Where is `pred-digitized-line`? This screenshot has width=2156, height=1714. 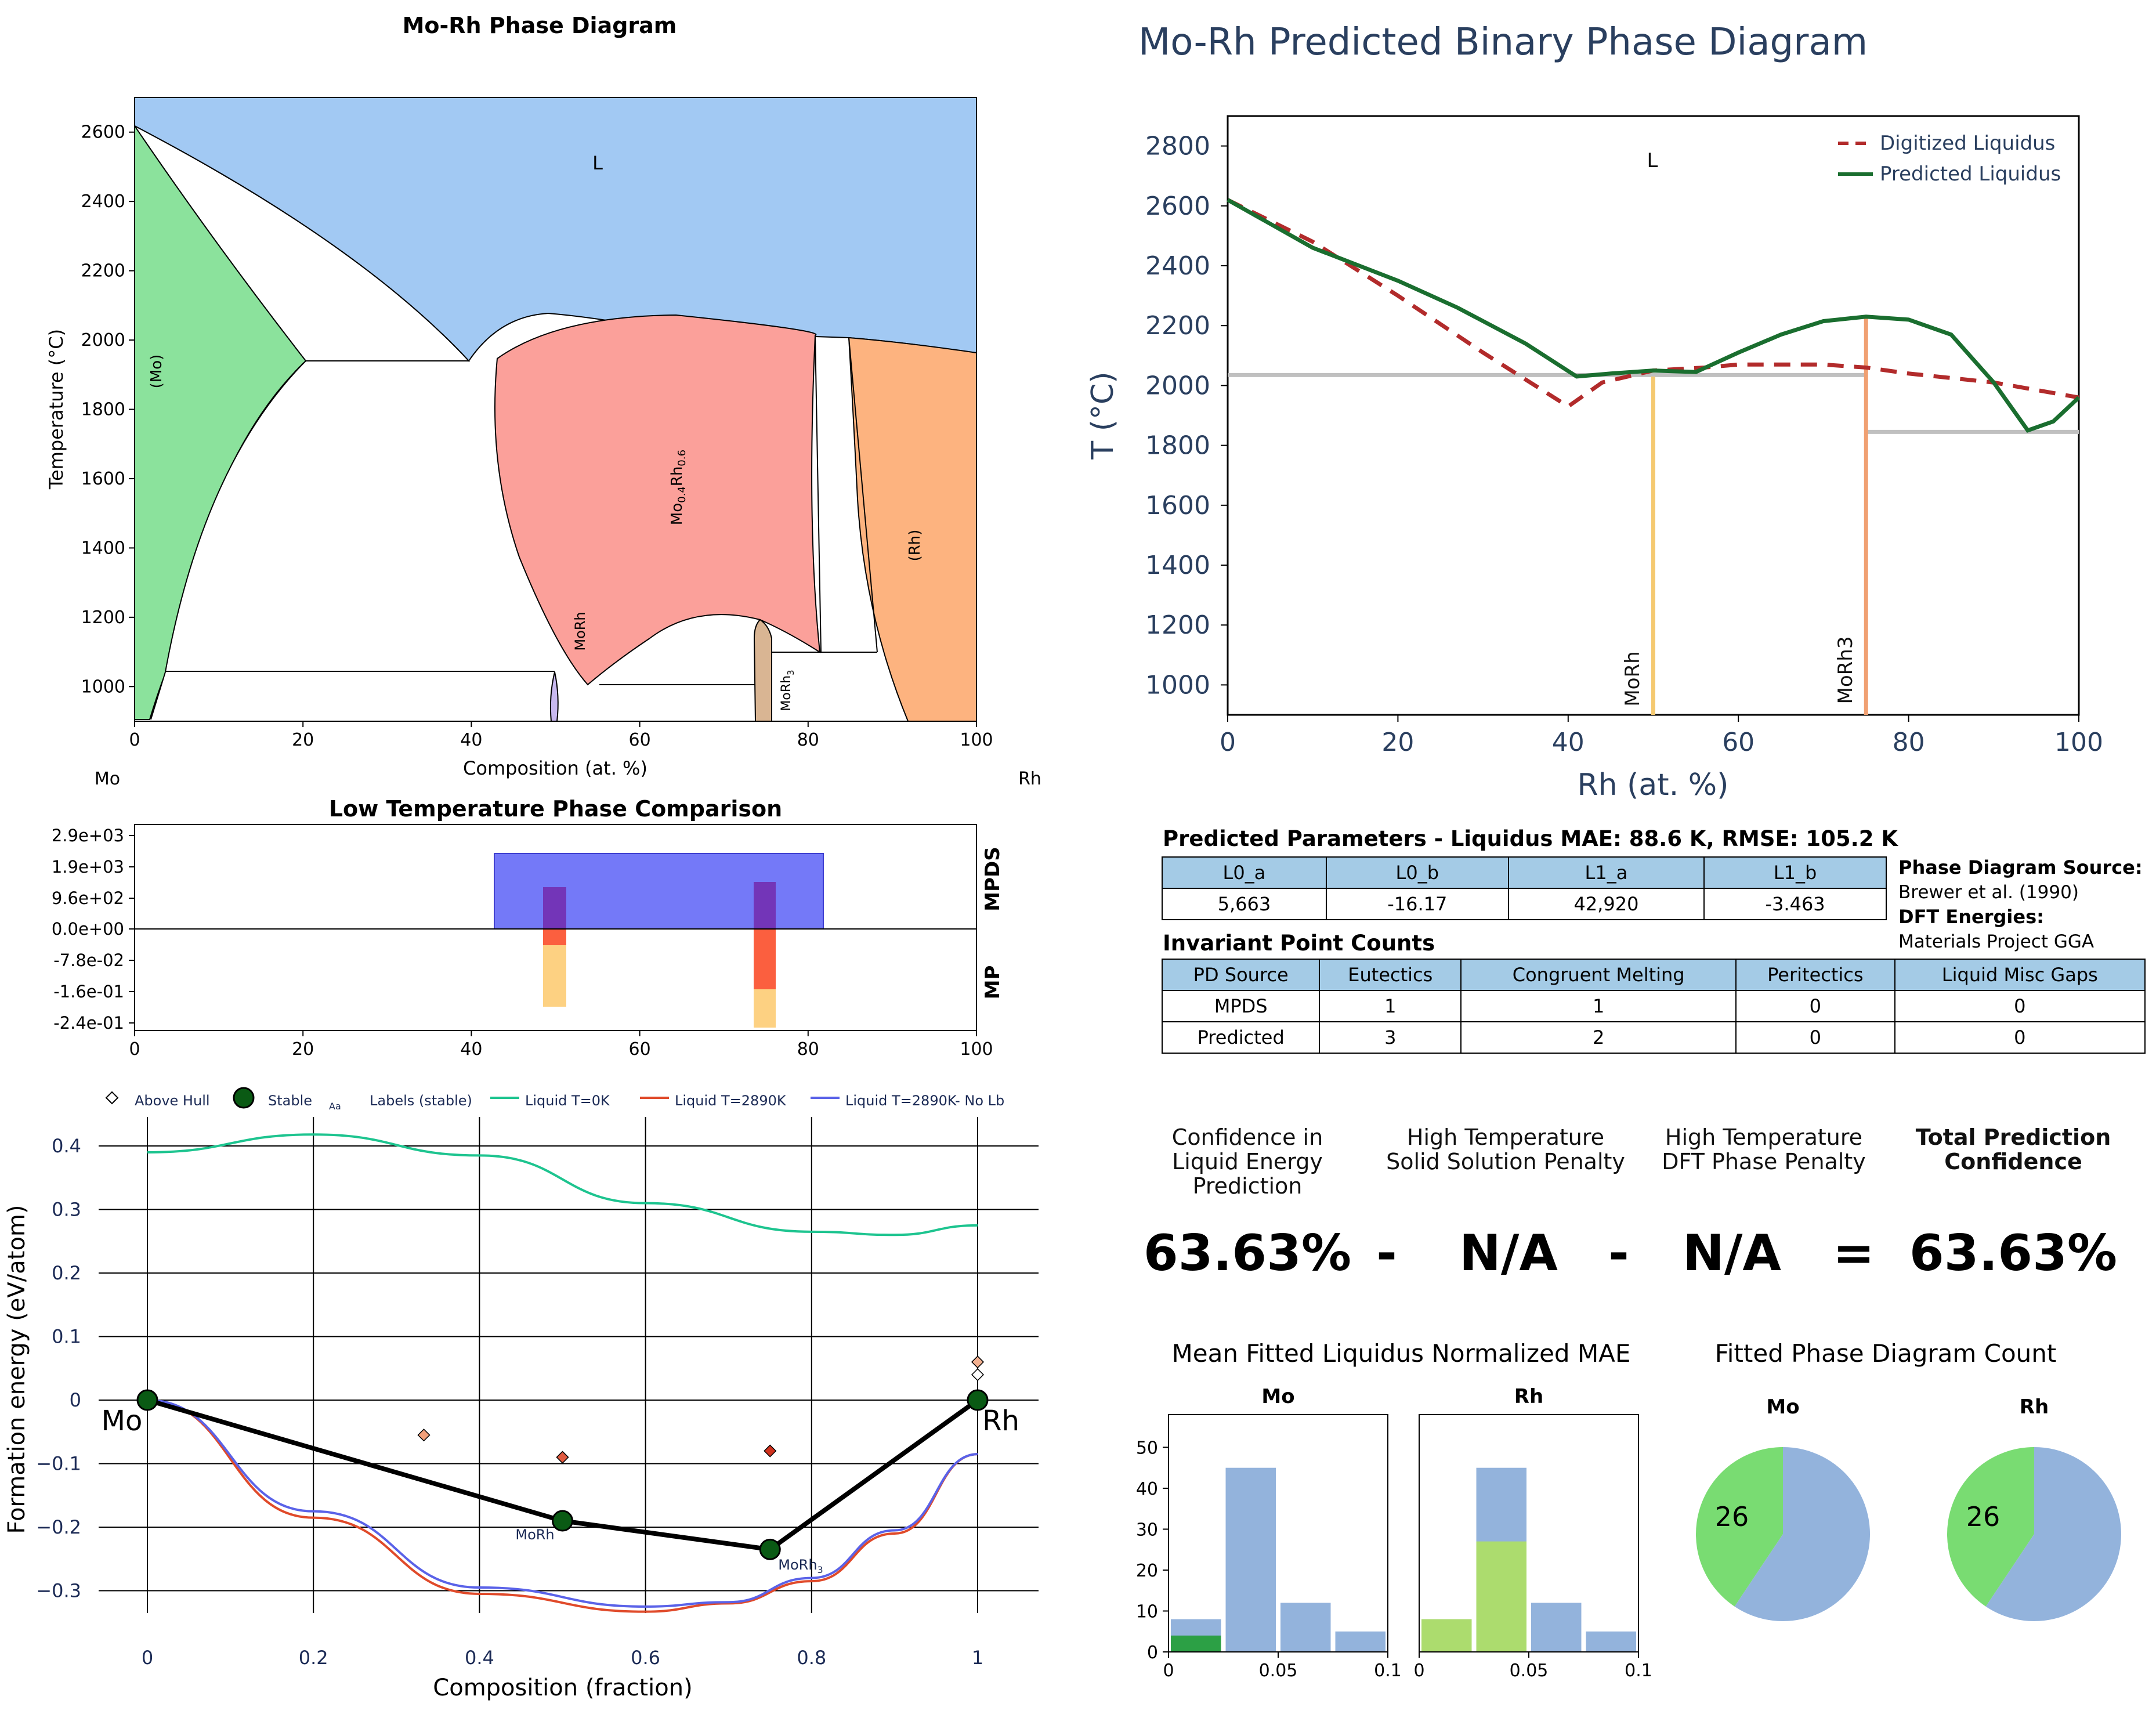
pred-digitized-line is located at coordinates (1653, 304).